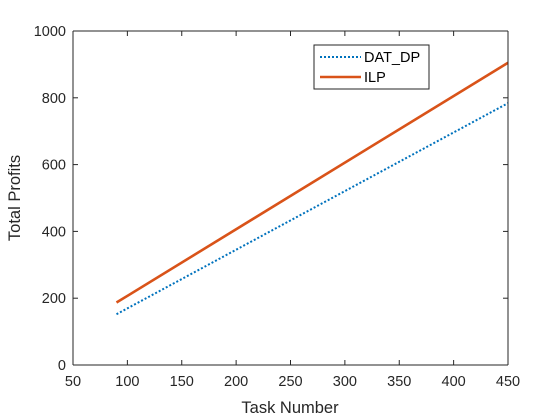 The height and width of the screenshot is (420, 560). What do you see at coordinates (73, 382) in the screenshot?
I see `x-tick-label: 50` at bounding box center [73, 382].